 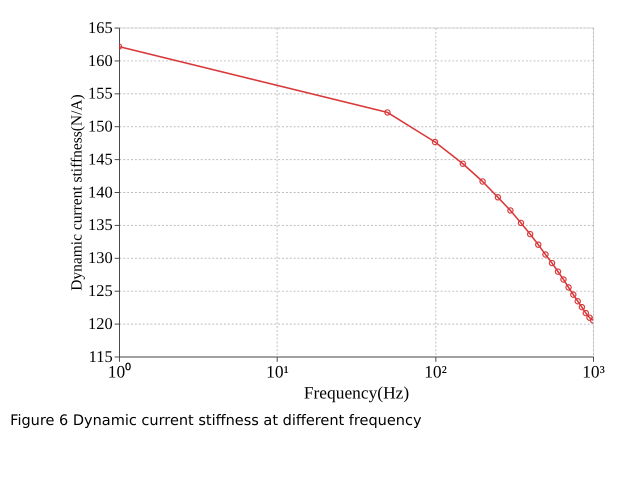 What do you see at coordinates (435, 371) in the screenshot?
I see `x-tick-label: 10²` at bounding box center [435, 371].